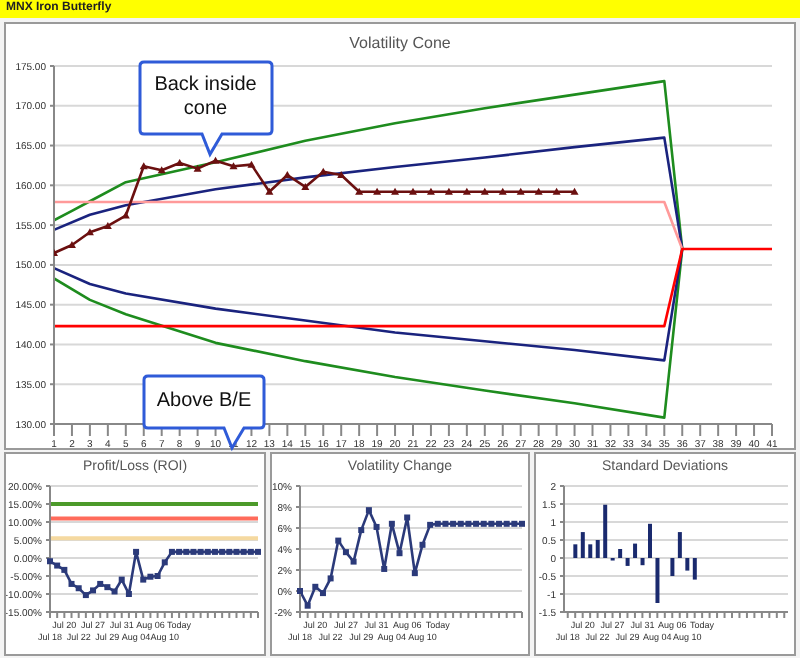 The height and width of the screenshot is (658, 800). Describe the element at coordinates (204, 402) in the screenshot. I see `annotation: Above B/E` at that location.